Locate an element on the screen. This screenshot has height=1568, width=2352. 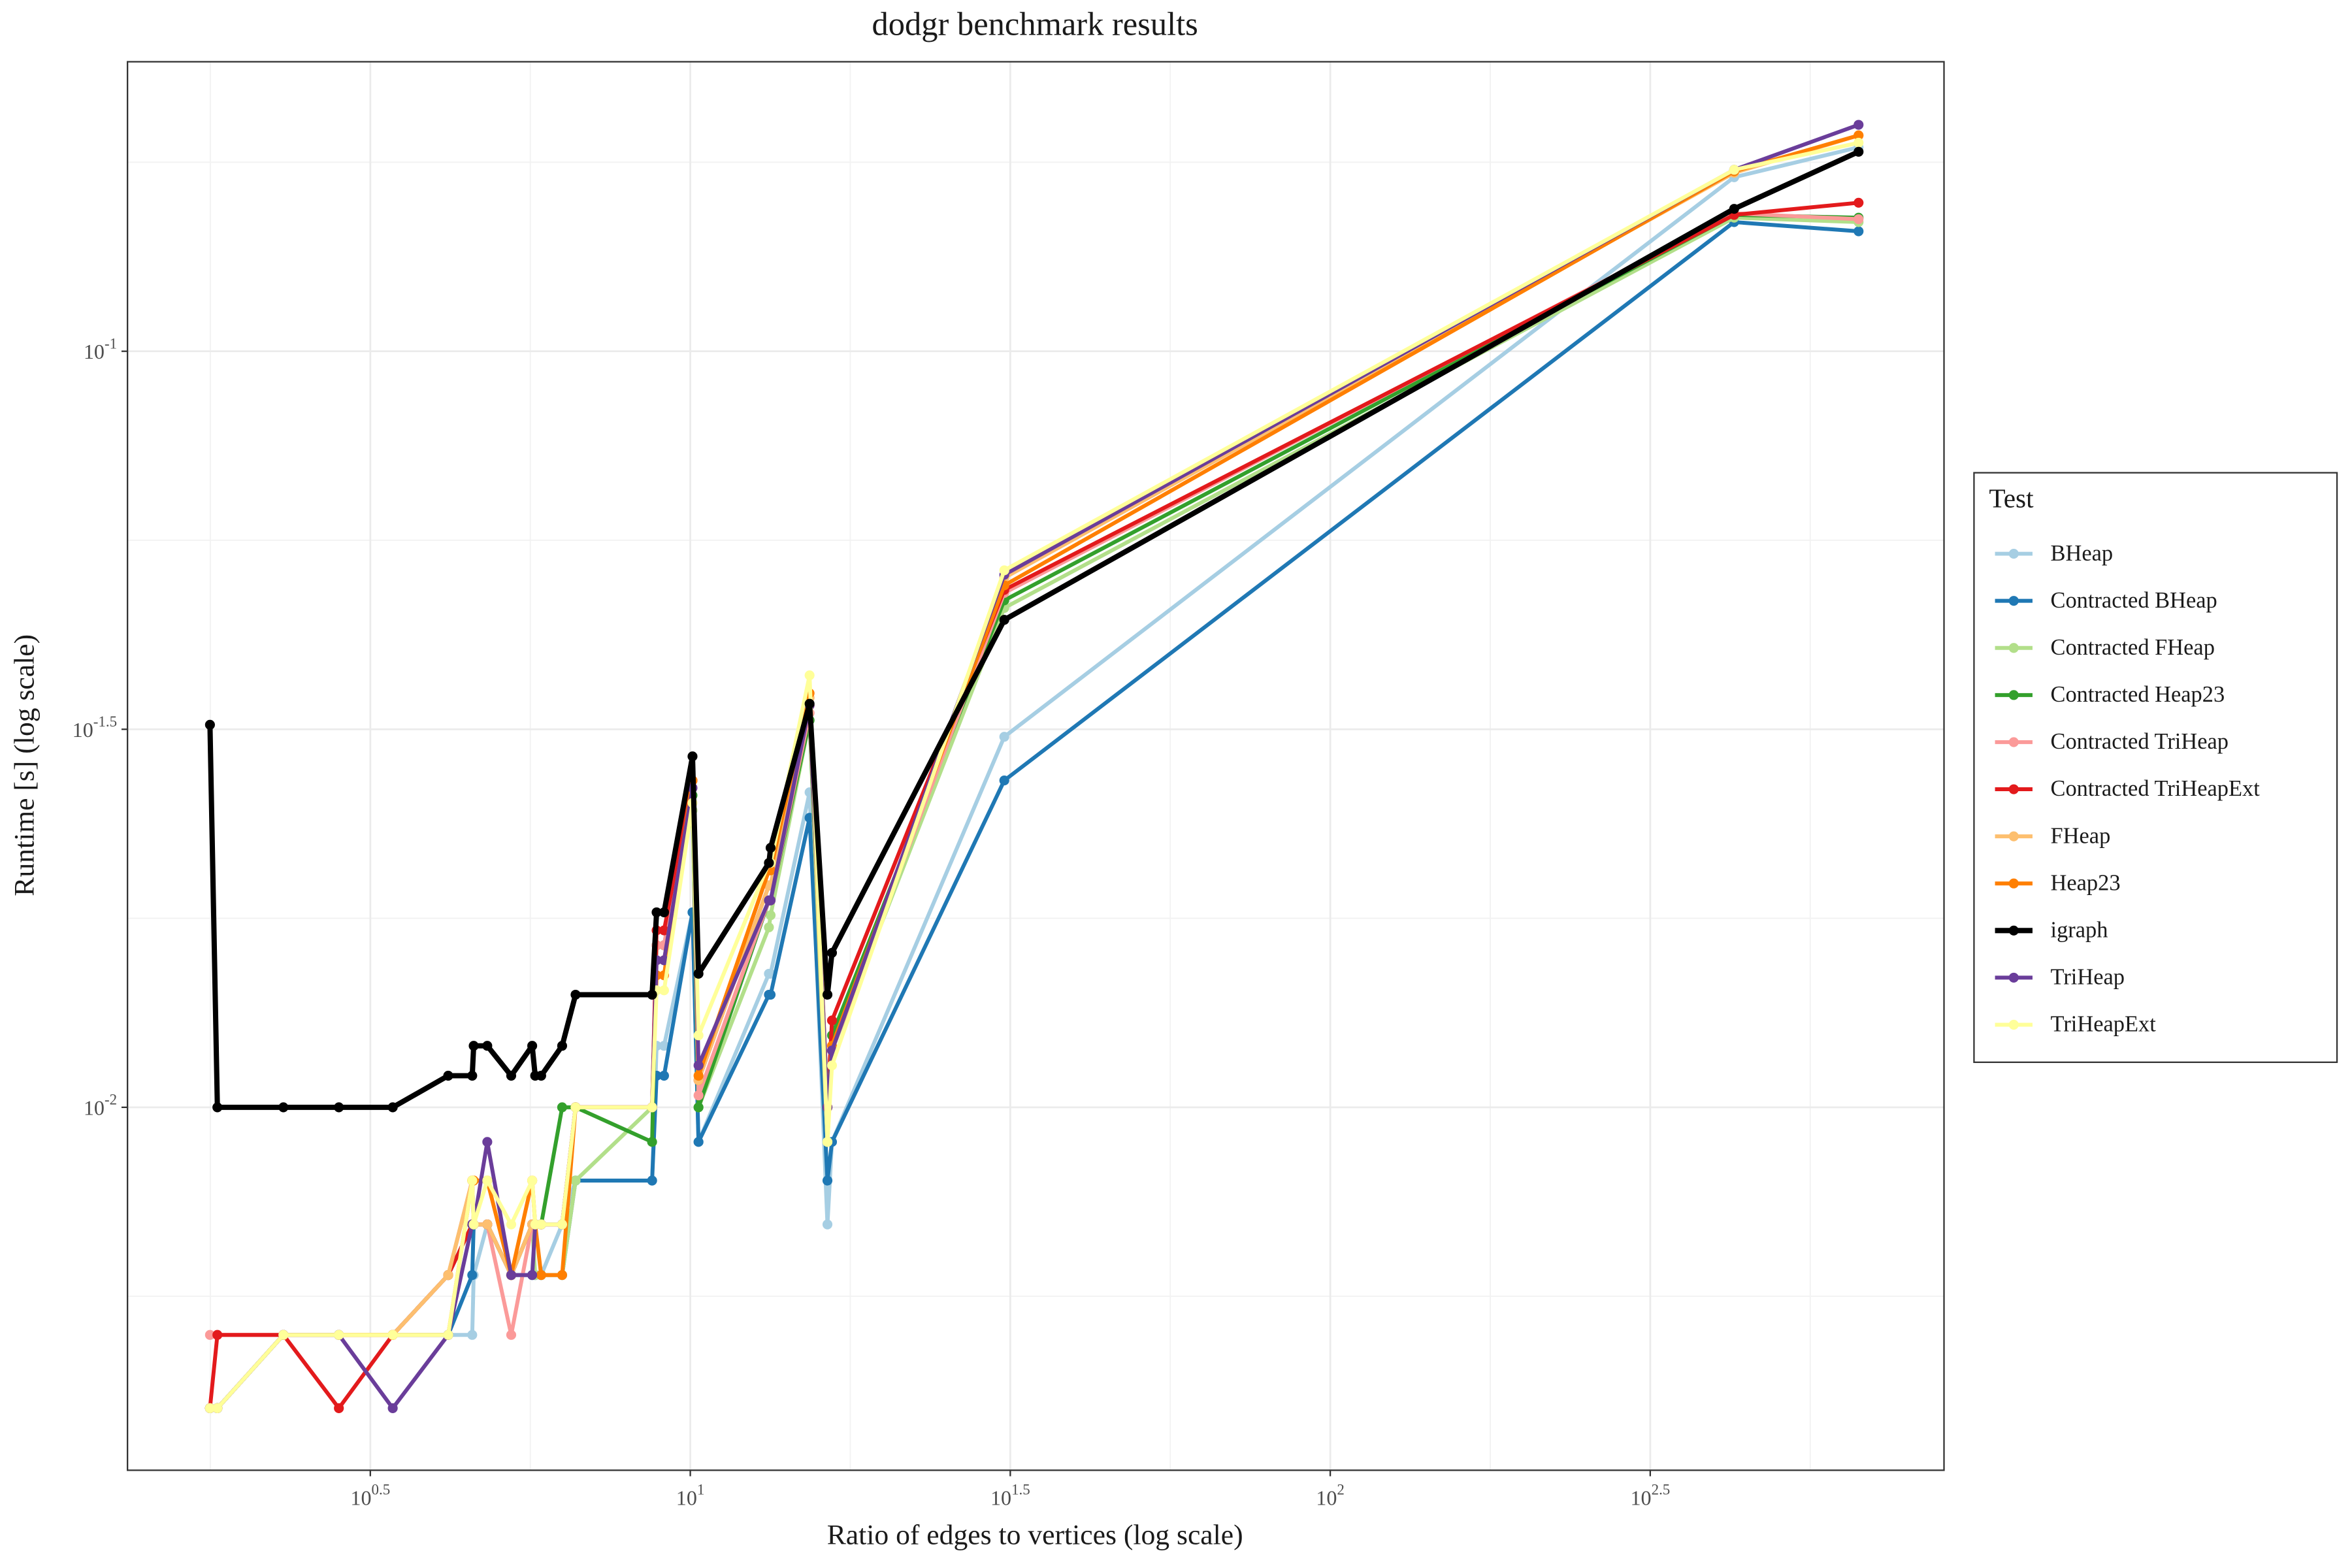
x-tick-label: 100.5 is located at coordinates (370, 1496).